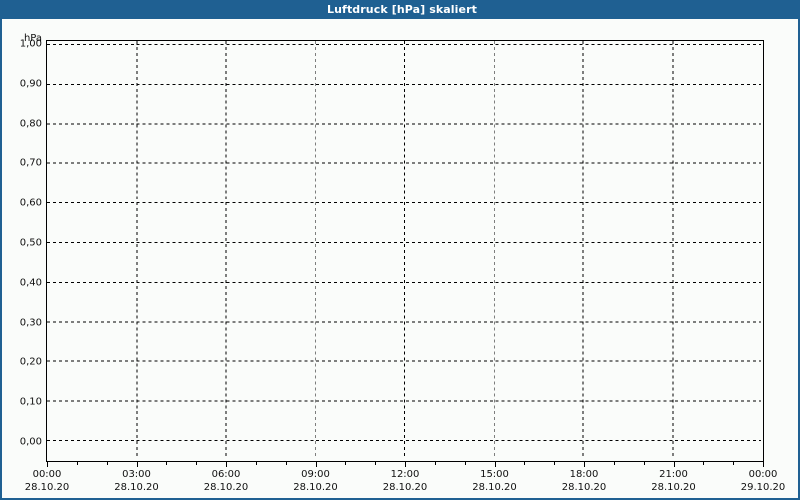 The height and width of the screenshot is (500, 800). Describe the element at coordinates (315, 481) in the screenshot. I see `x-axis-tick-label: 09:00 28.10.20` at that location.